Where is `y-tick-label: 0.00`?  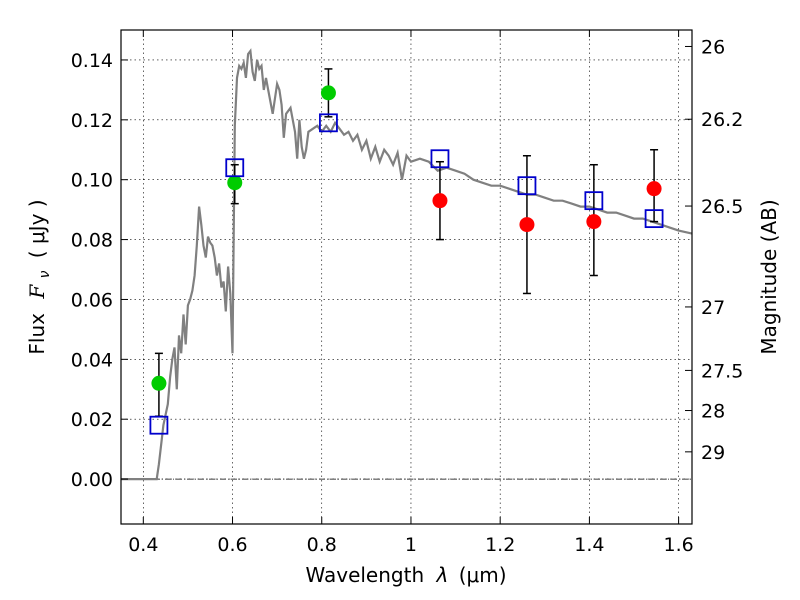 y-tick-label: 0.00 is located at coordinates (92, 480).